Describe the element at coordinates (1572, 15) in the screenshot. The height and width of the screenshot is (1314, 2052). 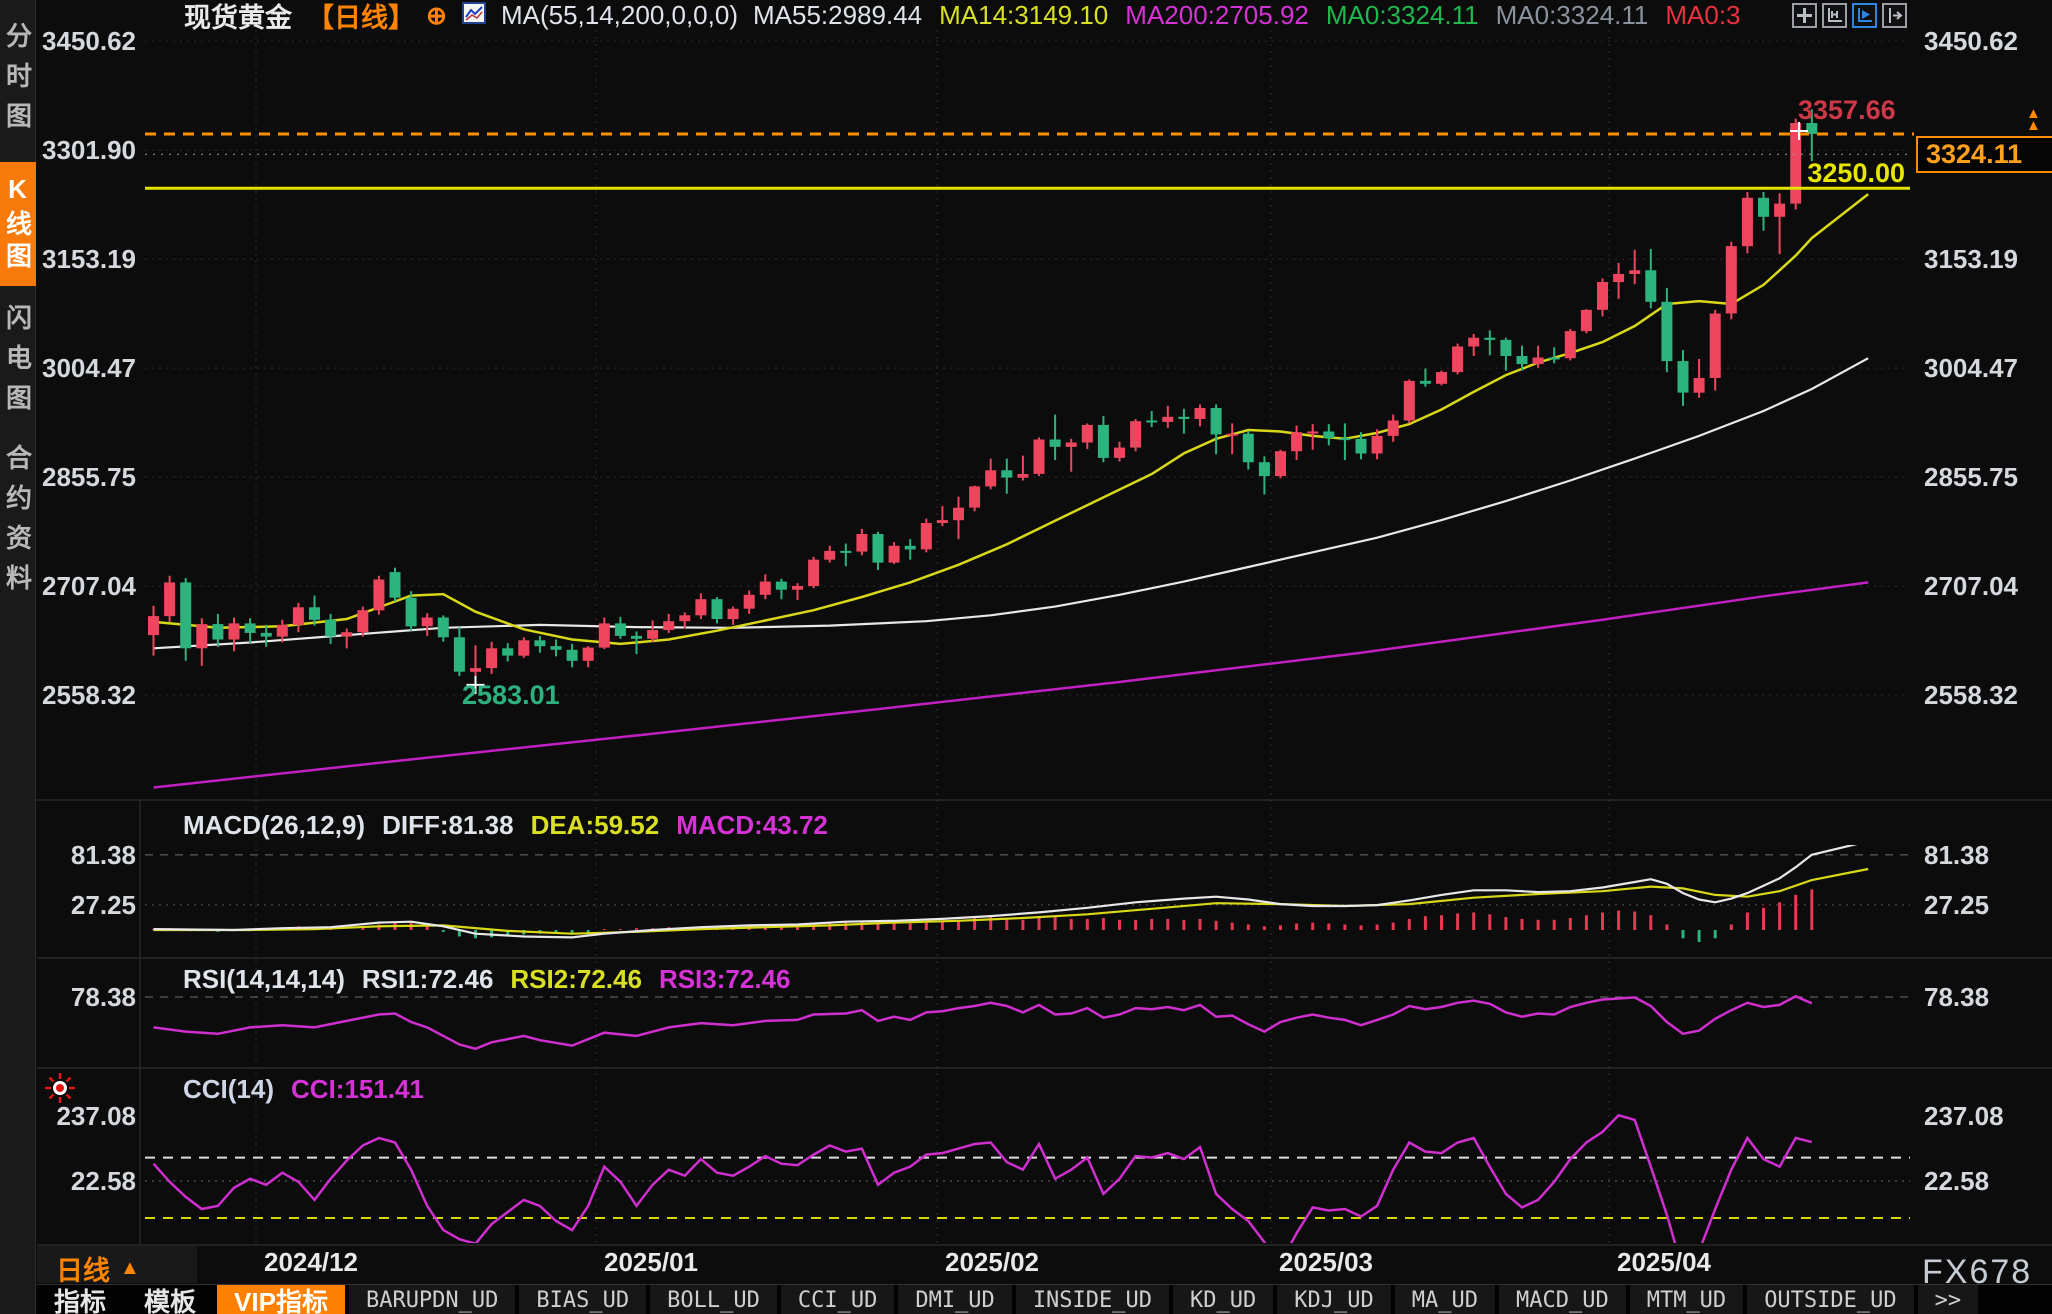
I see `ma-value-4: MA0:3324.11` at that location.